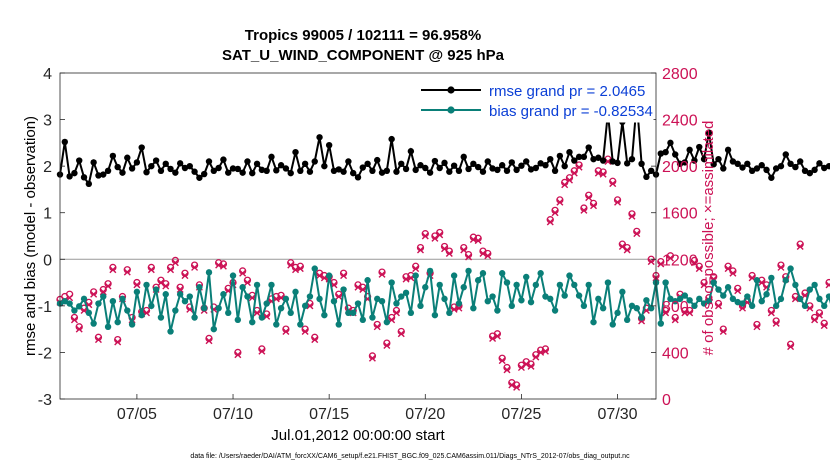 This screenshot has height=470, width=830. What do you see at coordinates (137, 414) in the screenshot?
I see `x-tick-label: 07/05` at bounding box center [137, 414].